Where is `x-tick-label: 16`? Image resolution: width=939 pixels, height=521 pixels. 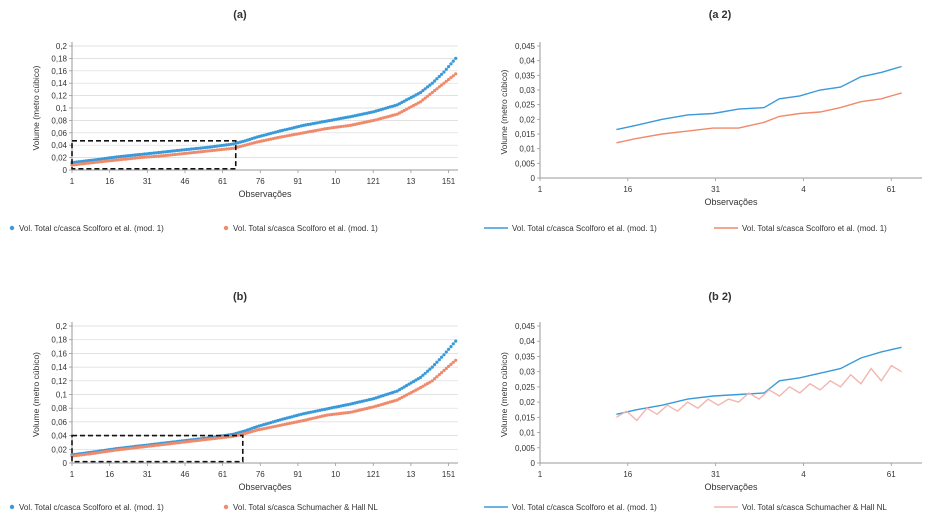 x-tick-label: 16 is located at coordinates (627, 474).